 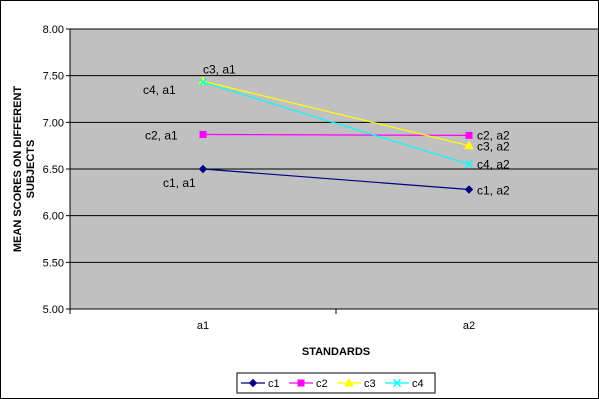 What do you see at coordinates (493, 147) in the screenshot?
I see `data-label-c3-a2: c3, a2` at bounding box center [493, 147].